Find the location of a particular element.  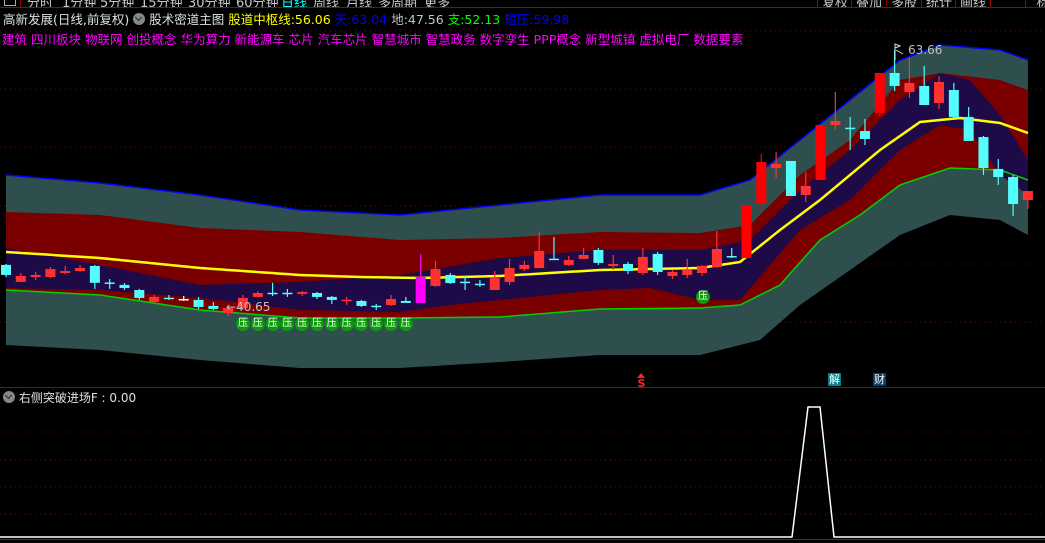

concept-tag: 数据要素 is located at coordinates (718, 39).